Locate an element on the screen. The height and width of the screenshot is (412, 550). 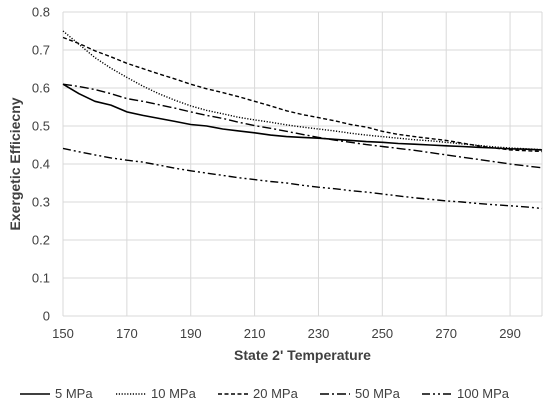
x-tick-label: 290 is located at coordinates (510, 333).